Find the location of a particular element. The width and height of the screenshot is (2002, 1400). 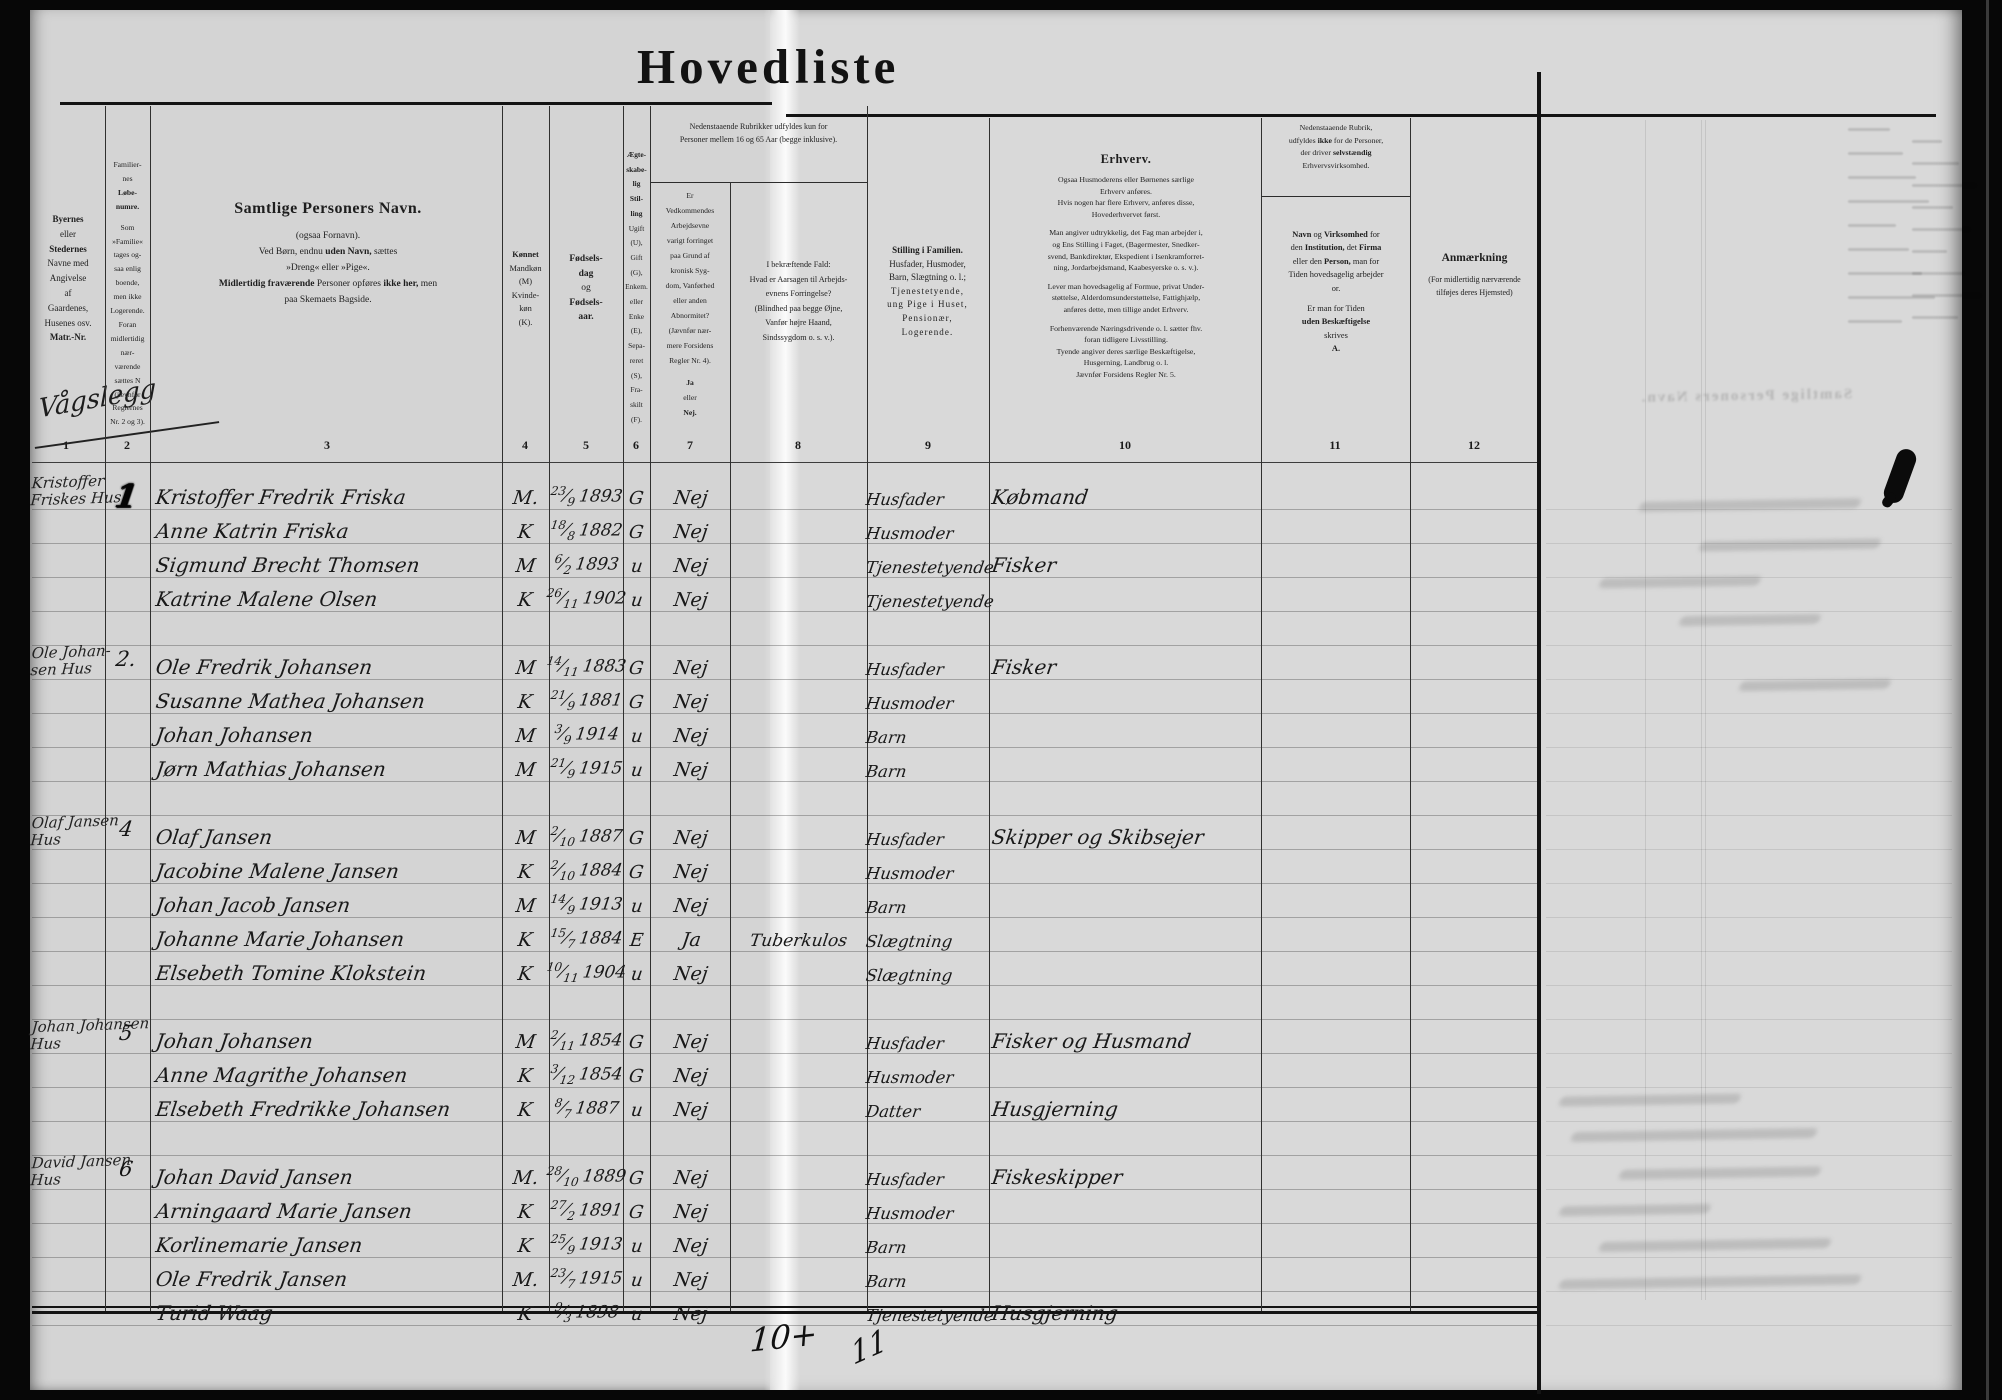

header-line: Enke is located at coordinates (636, 316).